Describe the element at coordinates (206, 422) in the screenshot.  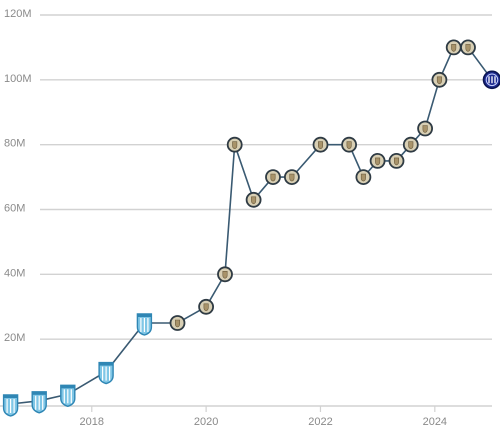
I see `x-tick-label: 2020` at that location.